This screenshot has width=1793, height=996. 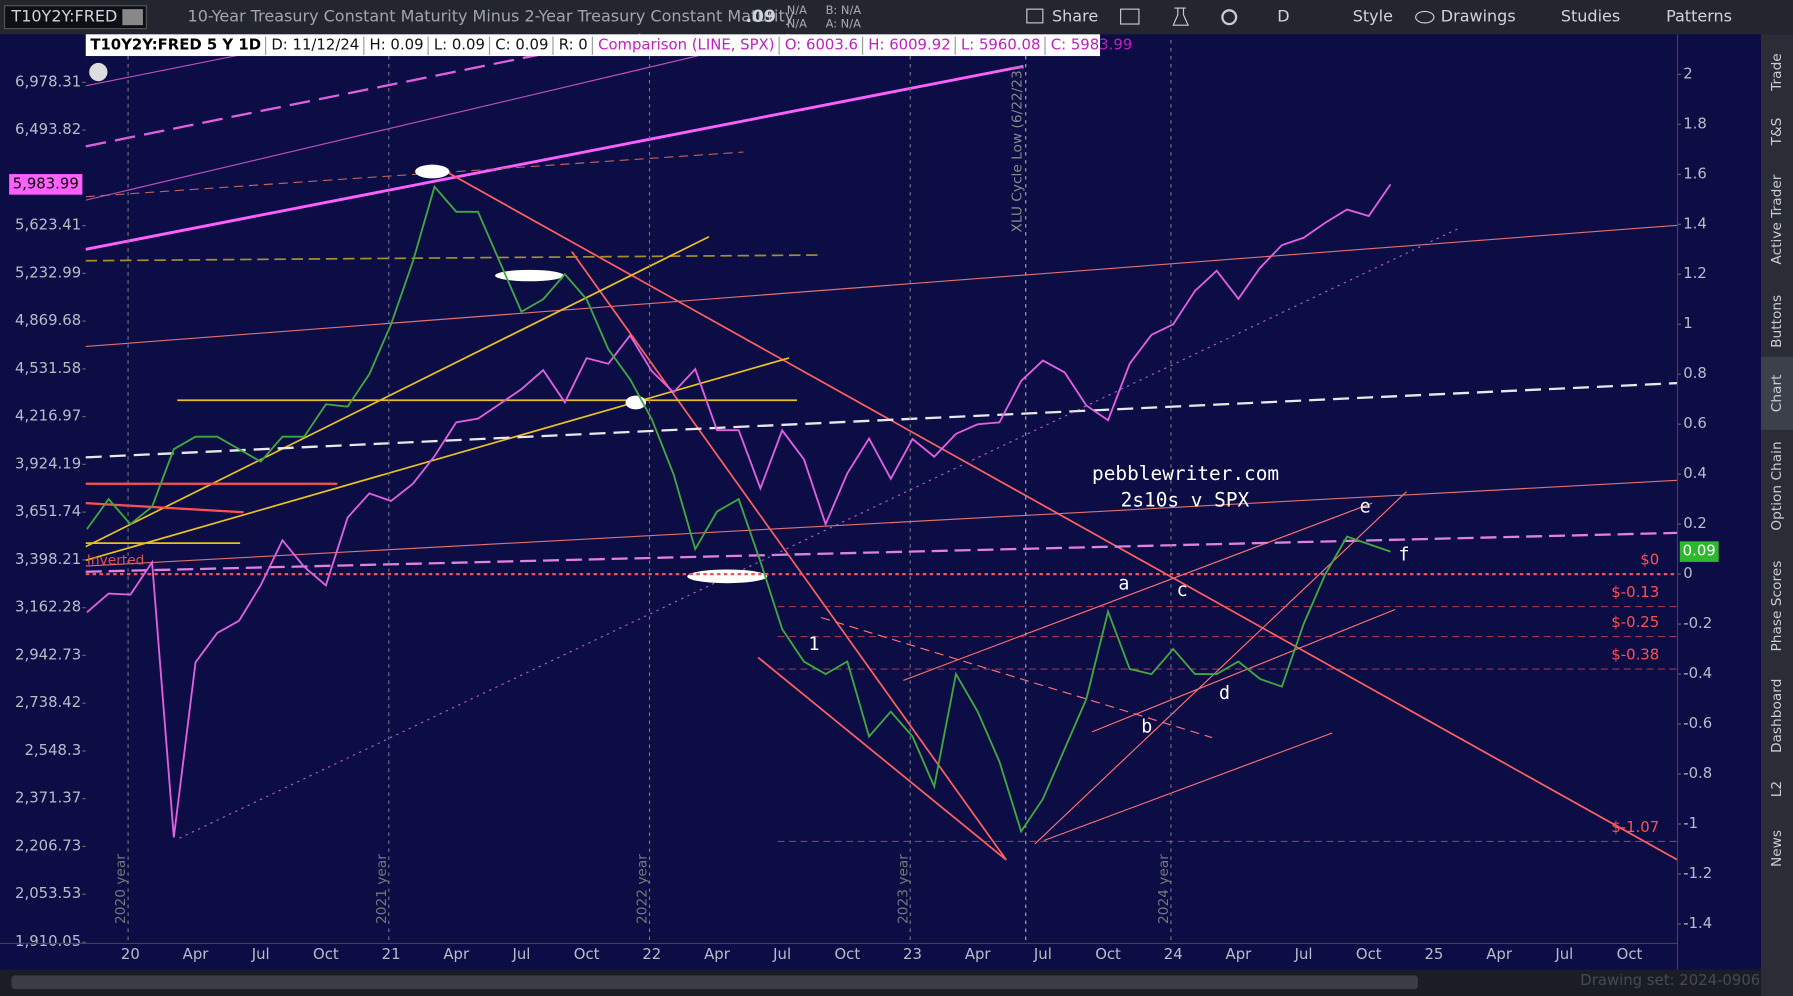 I want to click on y2-tick-label: 0.8, so click(x=1695, y=373).